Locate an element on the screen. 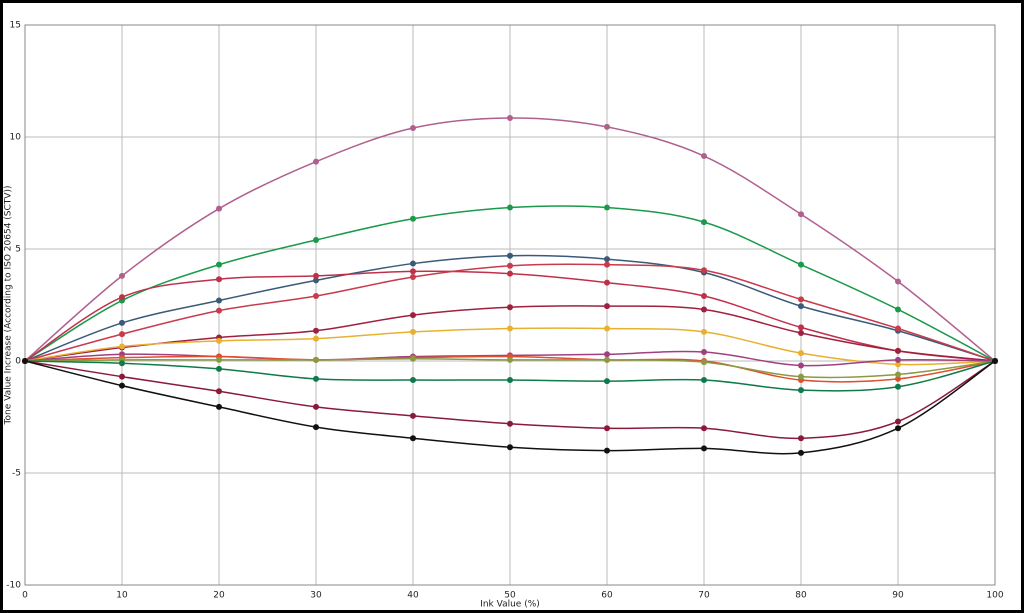 The width and height of the screenshot is (1024, 613). y-tick-label: 0 is located at coordinates (18, 362).